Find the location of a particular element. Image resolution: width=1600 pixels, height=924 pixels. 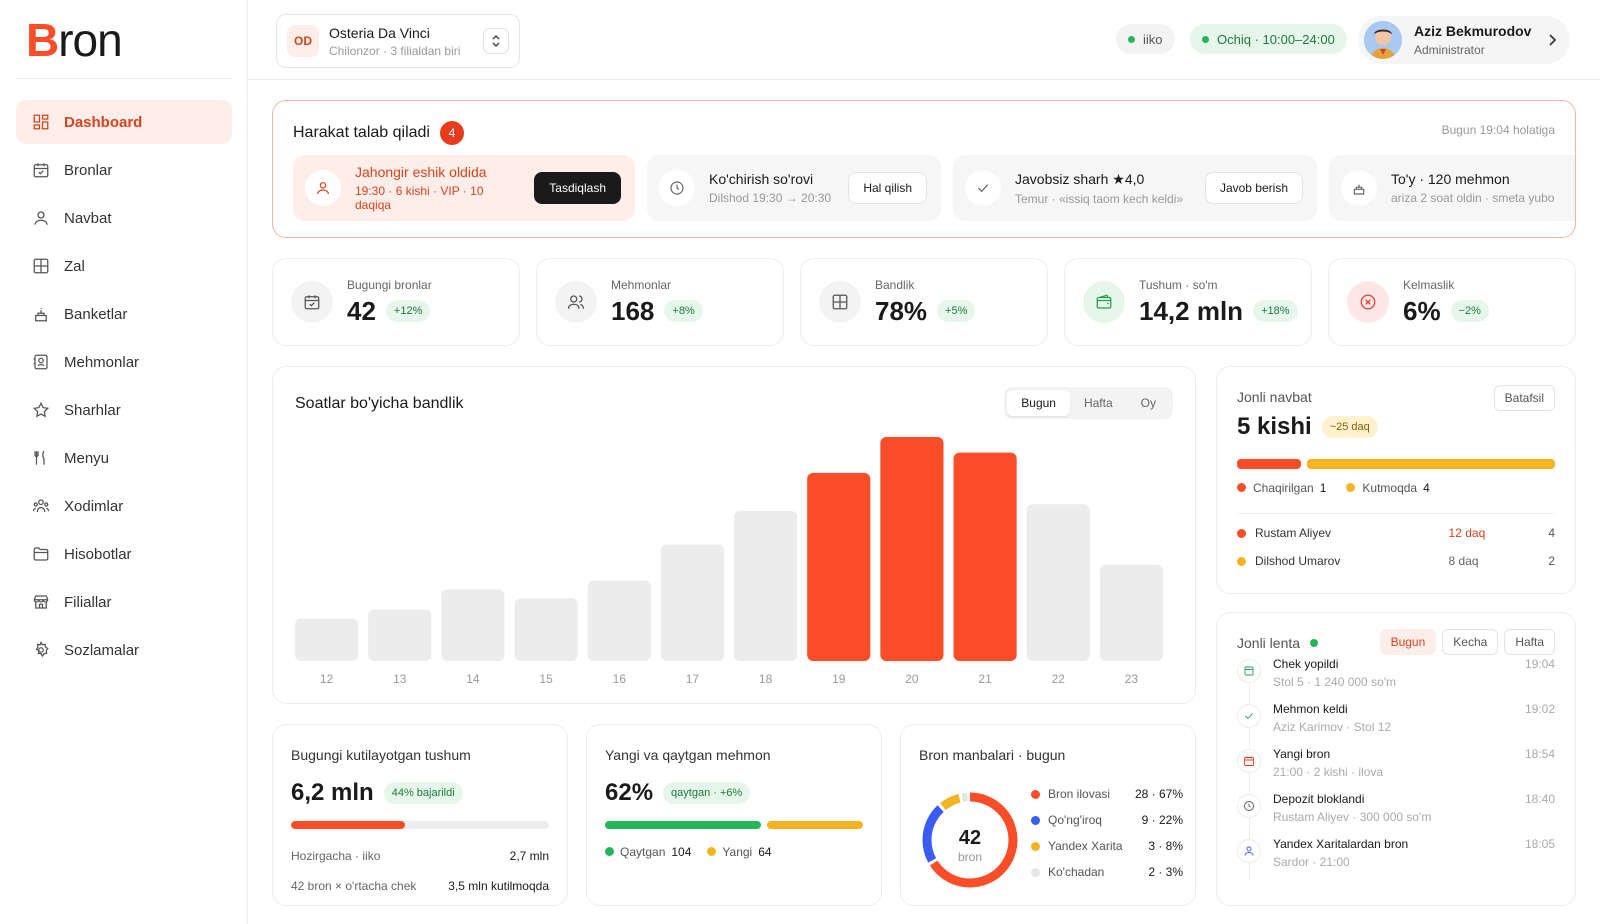

sidebar-item-banketlar: Banketlar is located at coordinates (124, 314).